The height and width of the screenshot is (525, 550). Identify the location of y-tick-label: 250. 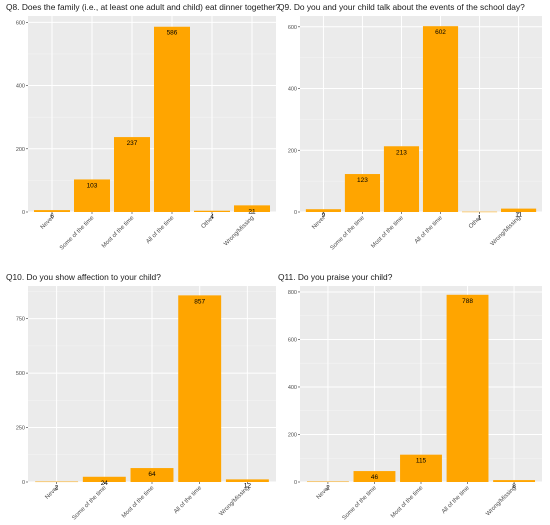
(20, 429).